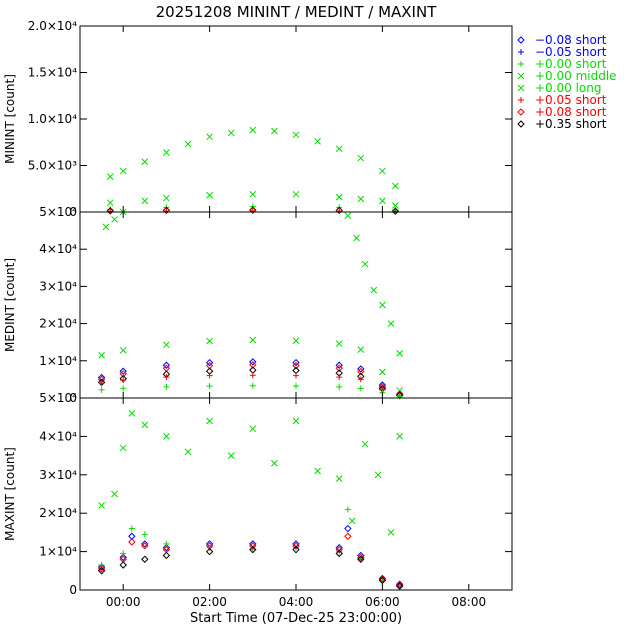  Describe the element at coordinates (52, 73) in the screenshot. I see `y-tick-label: 1.5×10⁴` at that location.